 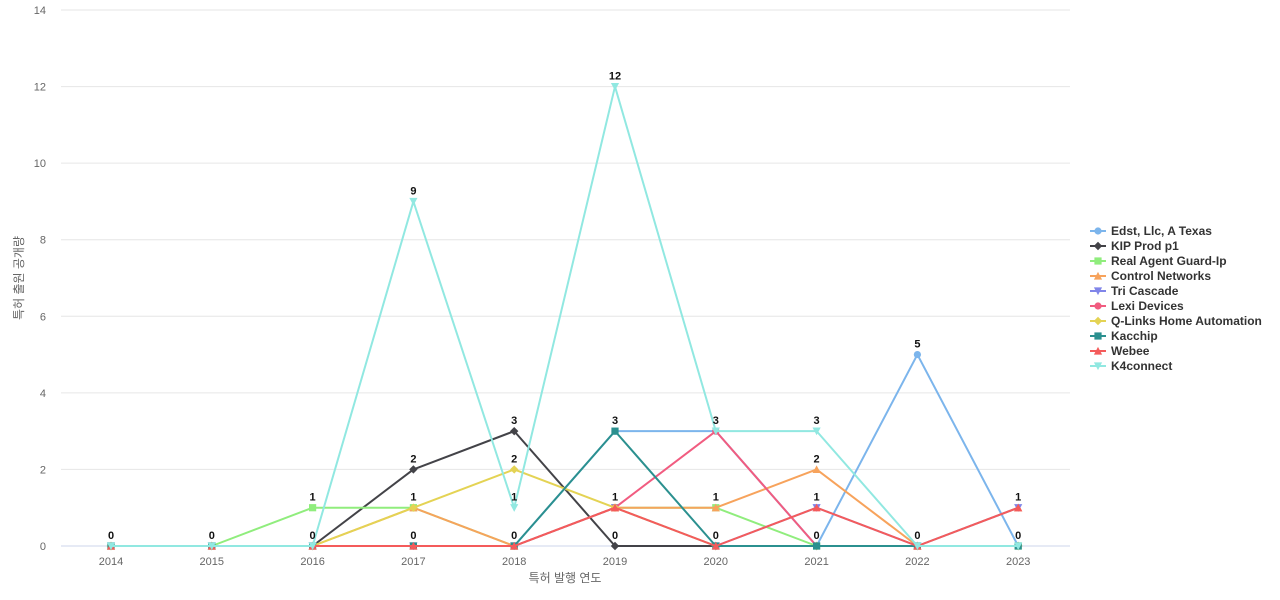 I want to click on legend-label: Q-Links Home Automation, so click(x=1186, y=321).